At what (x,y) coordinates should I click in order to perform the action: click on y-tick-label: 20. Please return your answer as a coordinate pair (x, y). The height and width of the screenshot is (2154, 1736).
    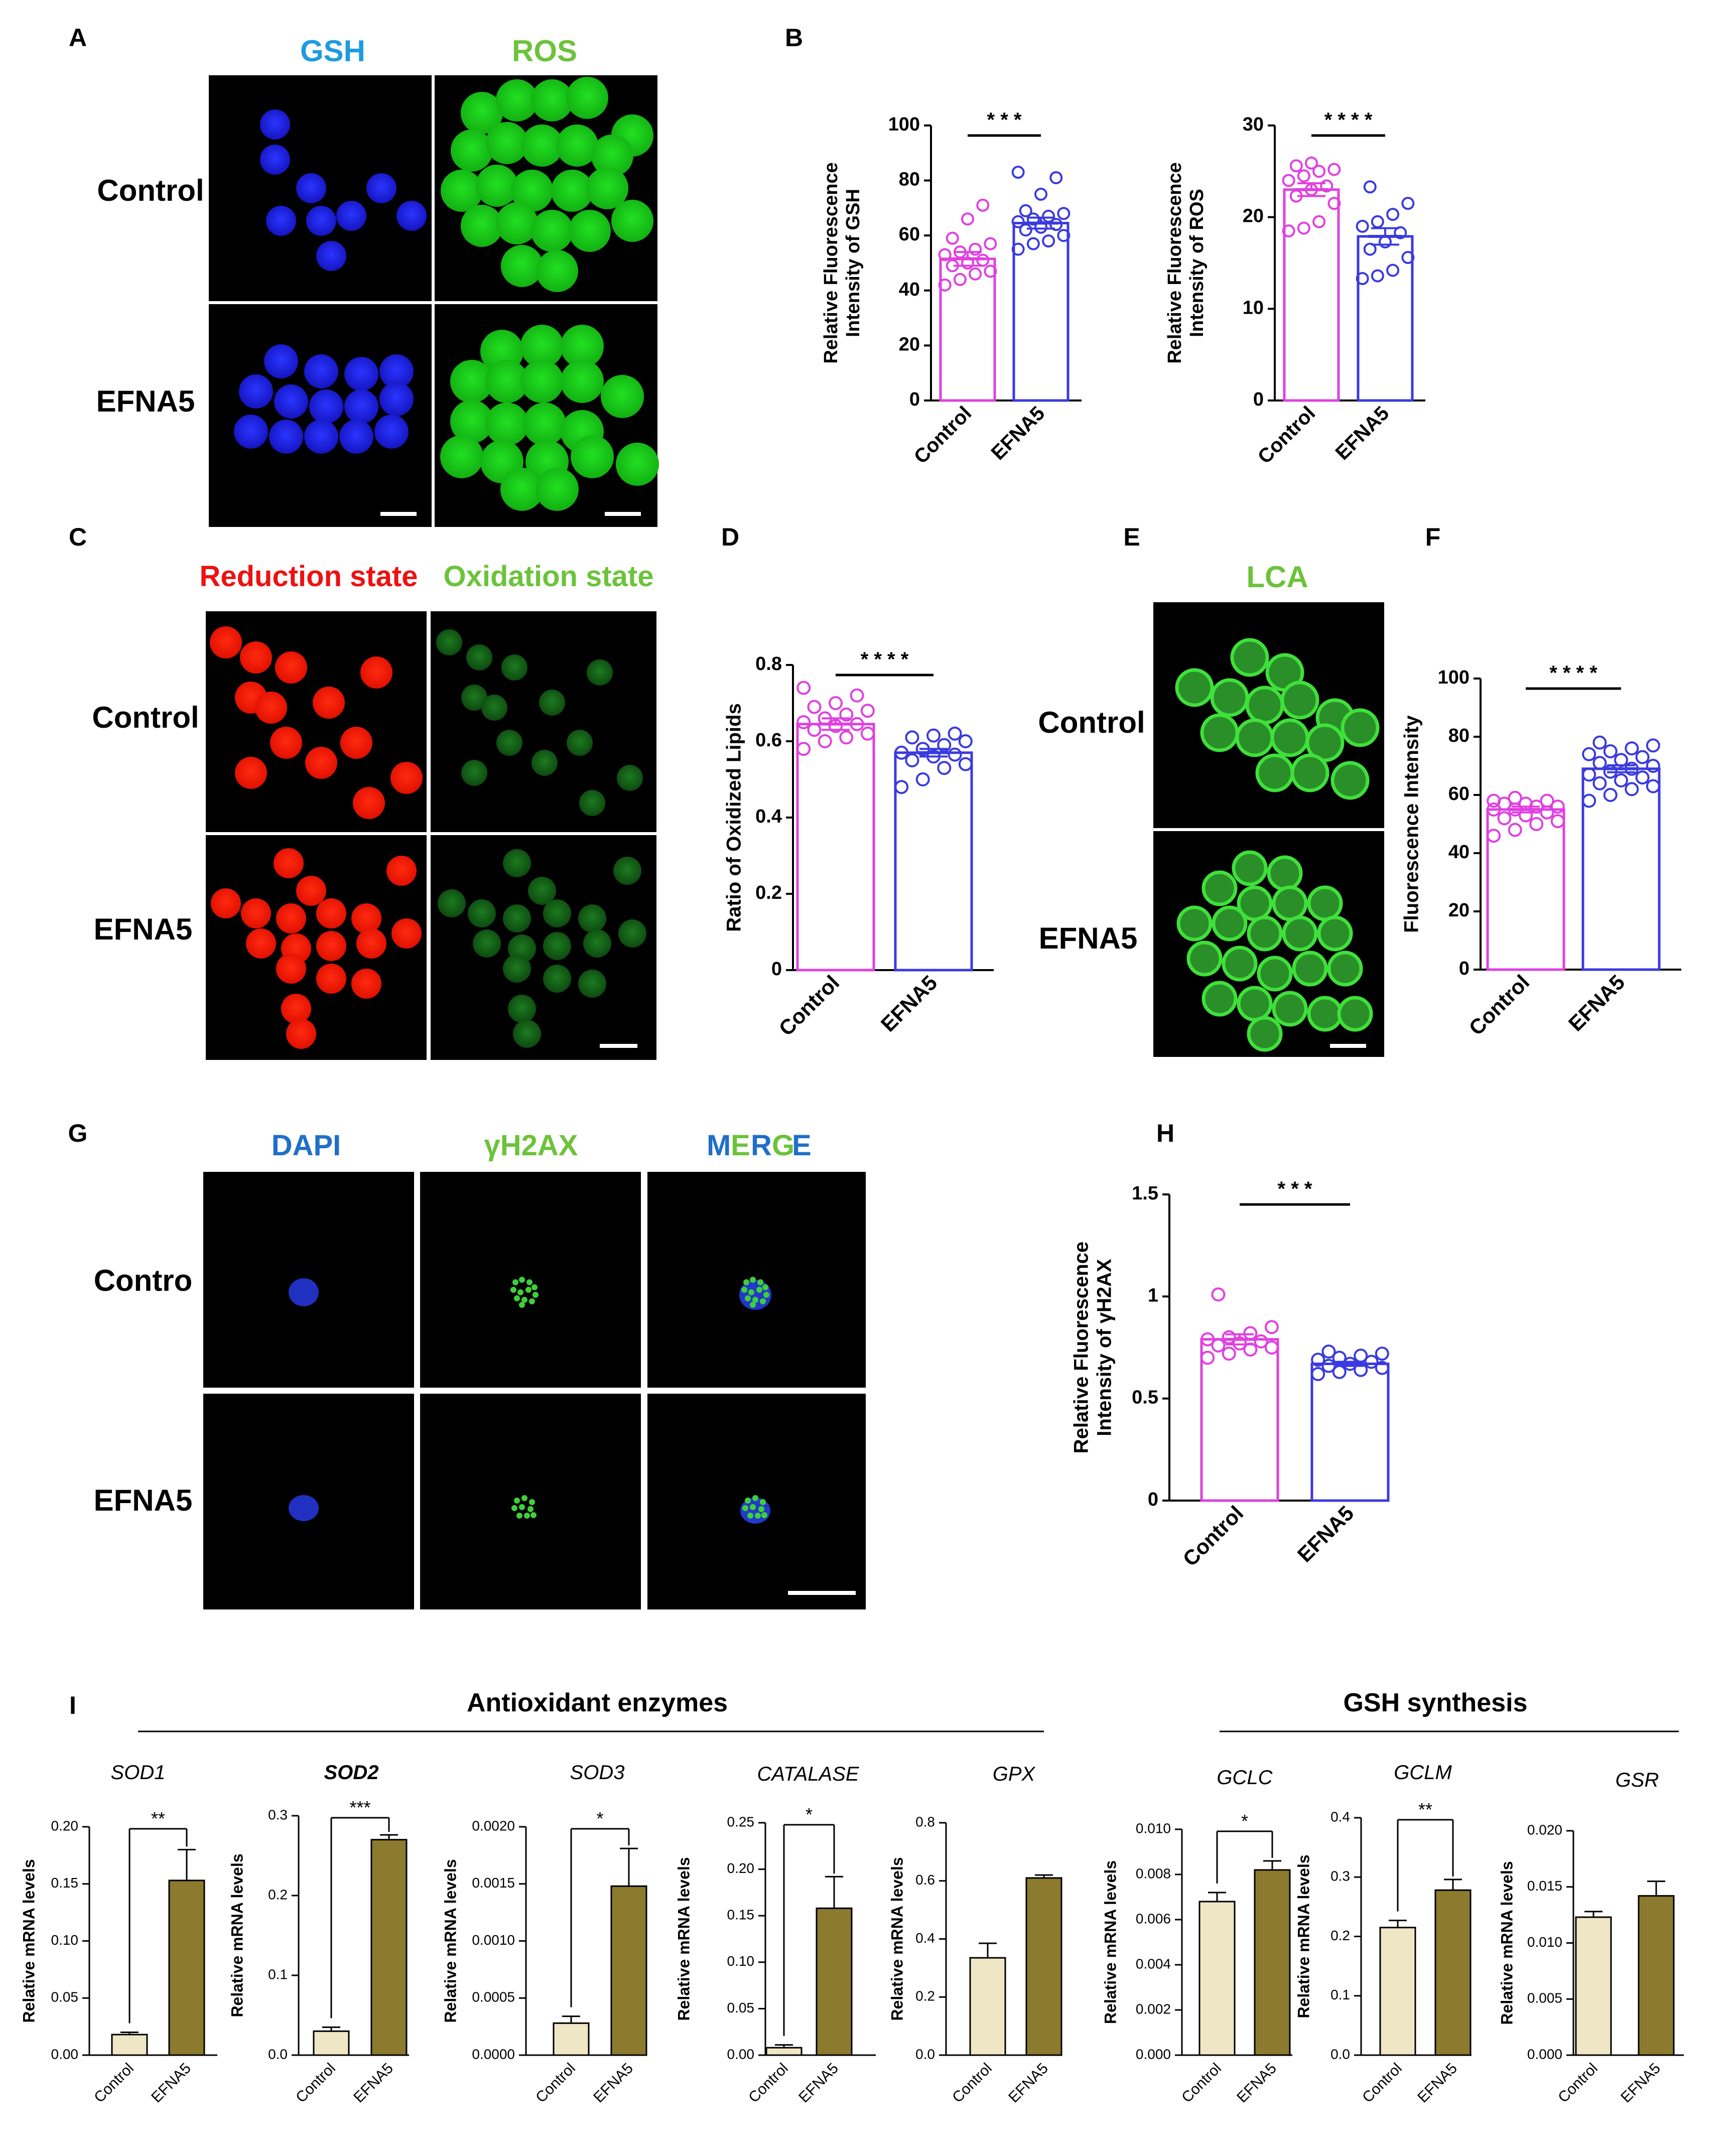
    Looking at the image, I should click on (1253, 216).